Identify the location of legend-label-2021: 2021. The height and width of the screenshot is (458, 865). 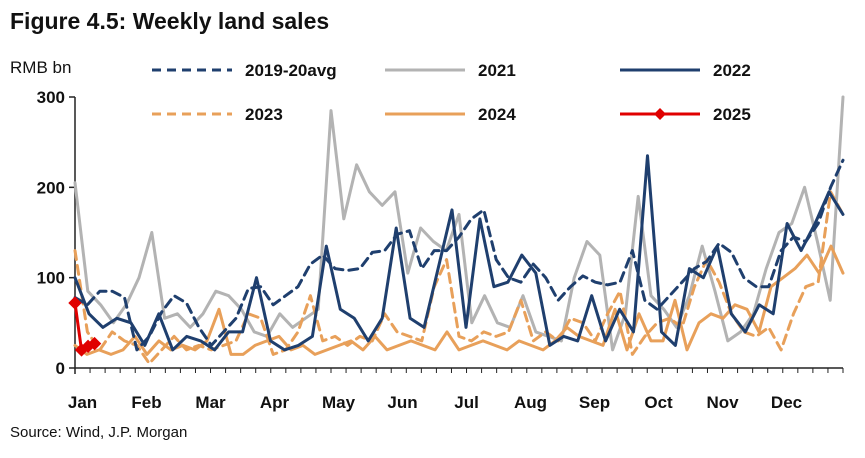
(497, 70).